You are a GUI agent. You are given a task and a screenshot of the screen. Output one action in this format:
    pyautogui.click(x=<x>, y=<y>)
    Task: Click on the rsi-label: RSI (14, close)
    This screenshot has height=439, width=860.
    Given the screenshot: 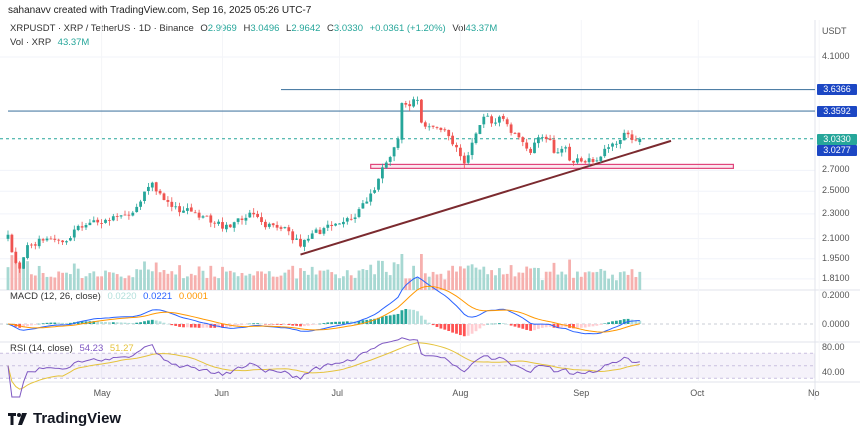 What is the action you would take?
    pyautogui.click(x=41, y=348)
    